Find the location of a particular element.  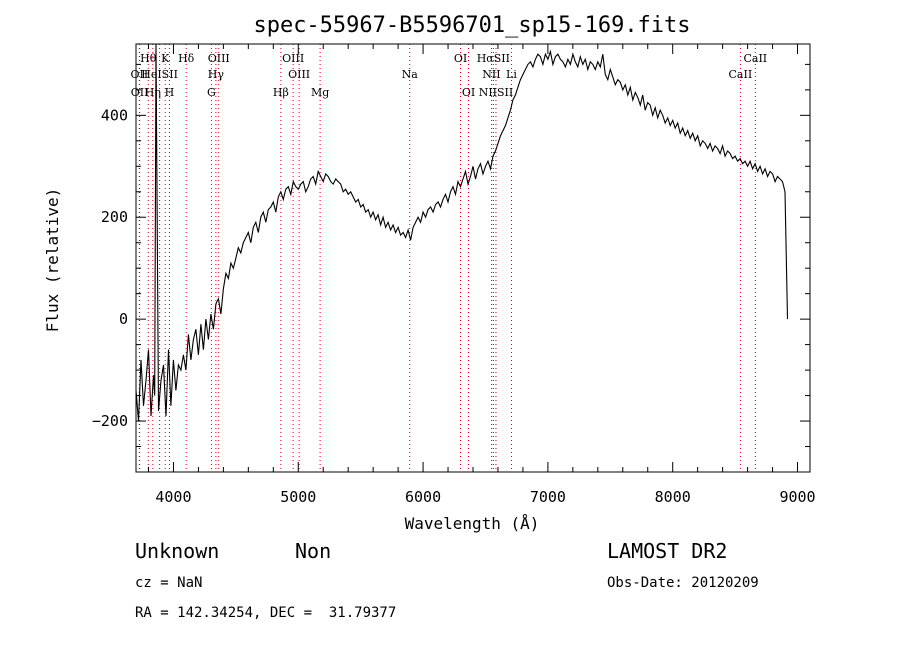

spectral-line-label: Na is located at coordinates (410, 74).